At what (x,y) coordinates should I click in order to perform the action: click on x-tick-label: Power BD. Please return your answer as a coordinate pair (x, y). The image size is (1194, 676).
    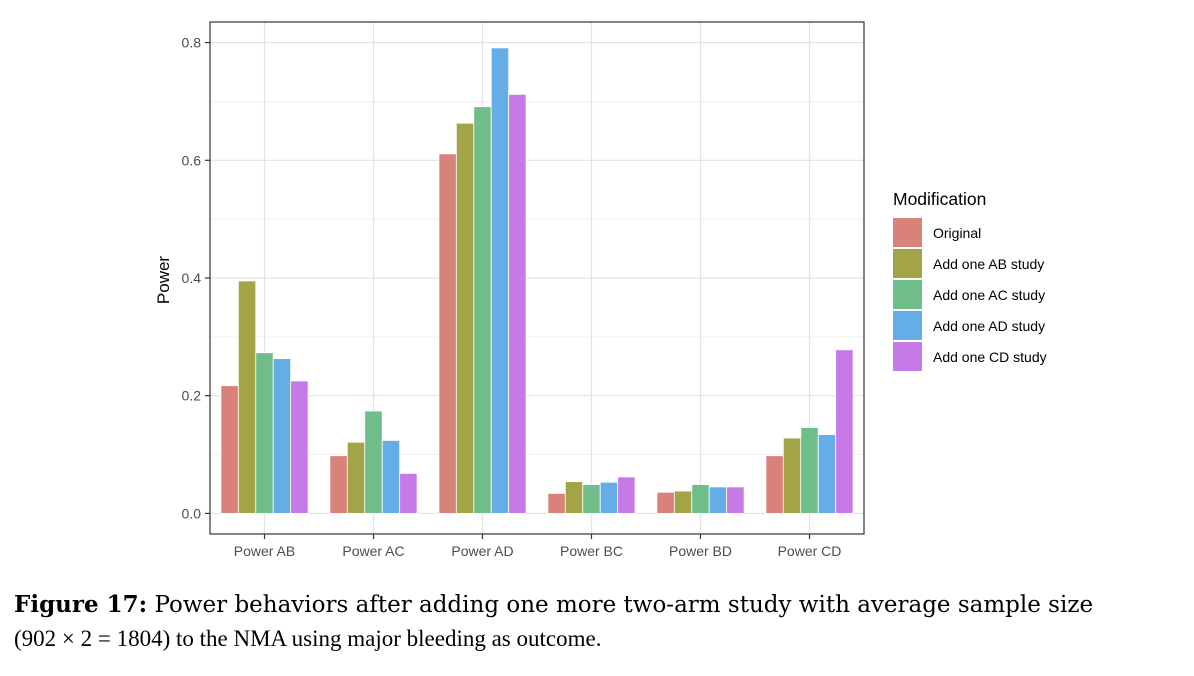
    Looking at the image, I should click on (700, 551).